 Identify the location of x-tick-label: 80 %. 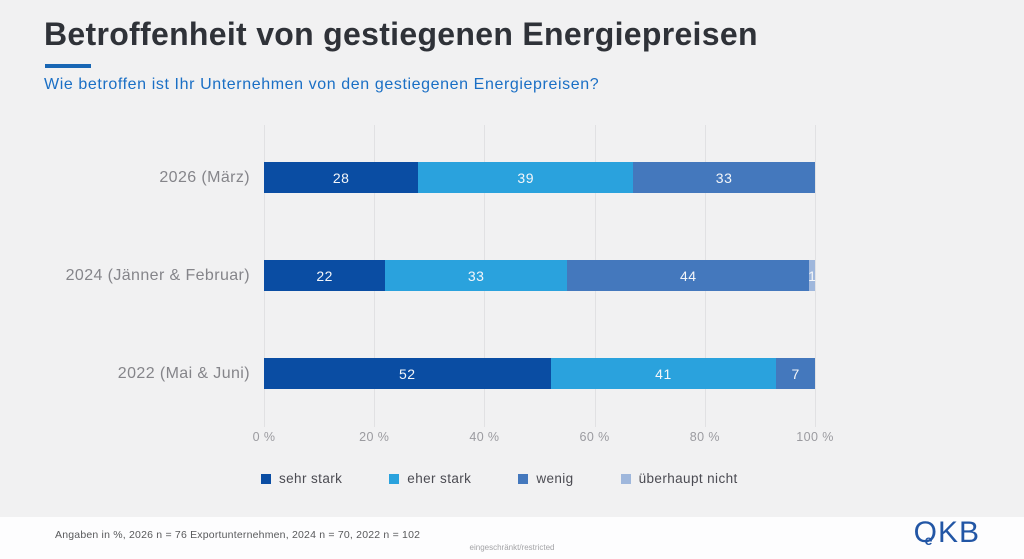
(704, 437).